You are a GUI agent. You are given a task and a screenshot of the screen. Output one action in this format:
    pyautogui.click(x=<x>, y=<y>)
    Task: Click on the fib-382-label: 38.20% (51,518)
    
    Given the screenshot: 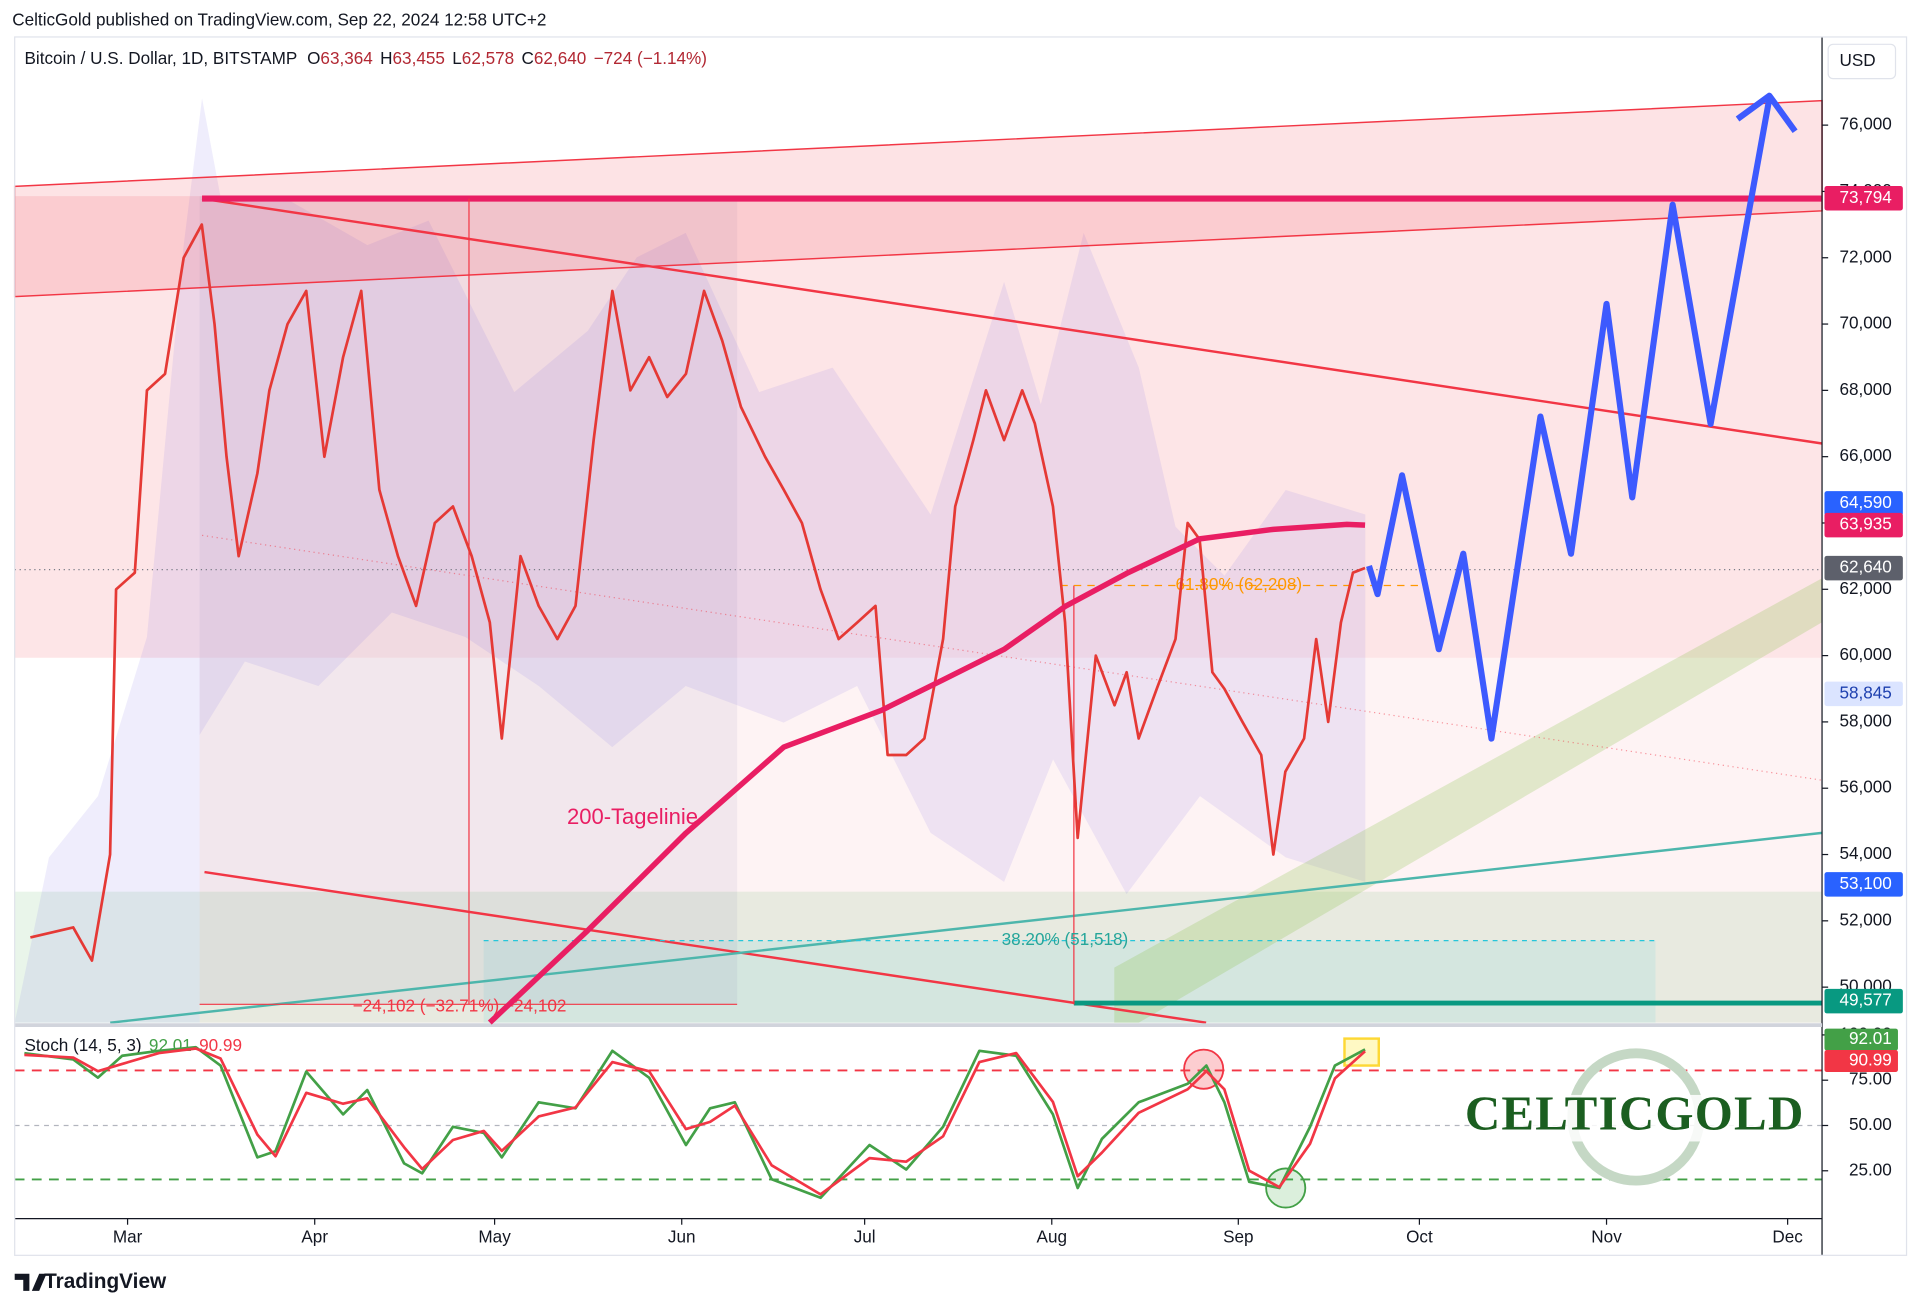 What is the action you would take?
    pyautogui.click(x=1065, y=939)
    